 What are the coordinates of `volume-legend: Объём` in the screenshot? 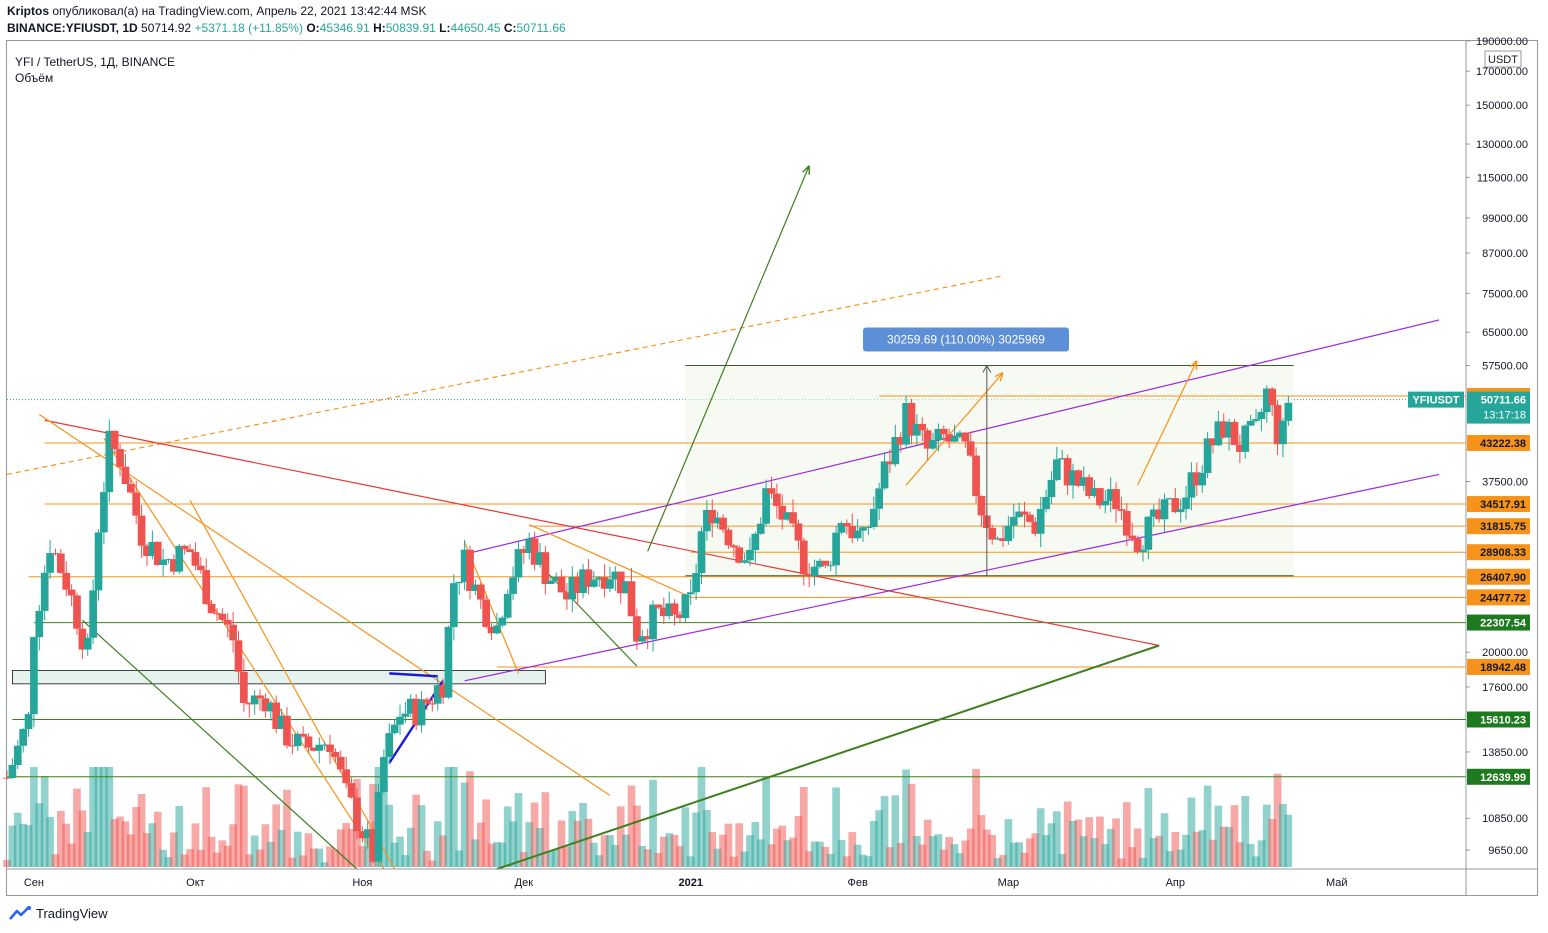 It's located at (34, 78).